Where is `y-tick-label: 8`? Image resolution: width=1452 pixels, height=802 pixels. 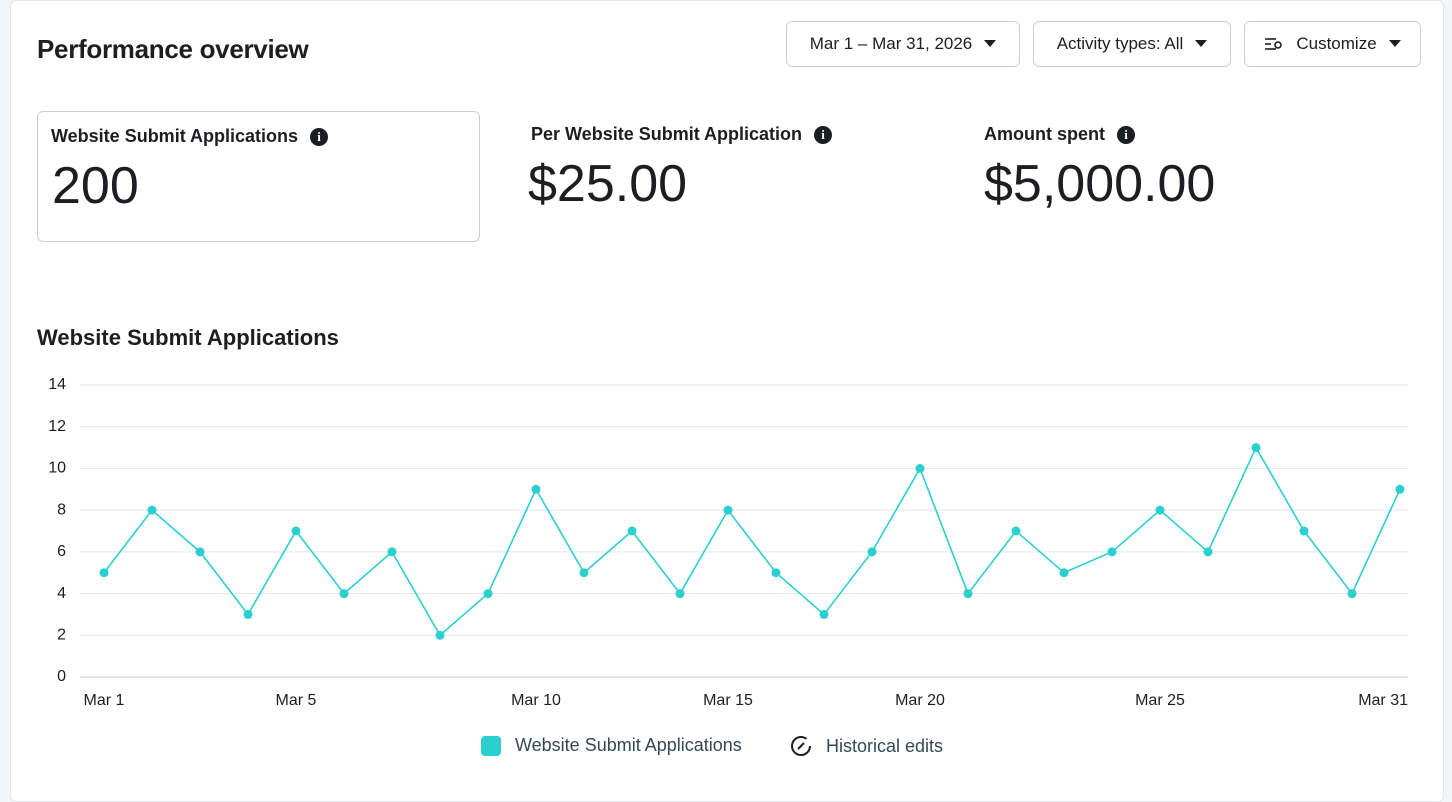
y-tick-label: 8 is located at coordinates (61, 509).